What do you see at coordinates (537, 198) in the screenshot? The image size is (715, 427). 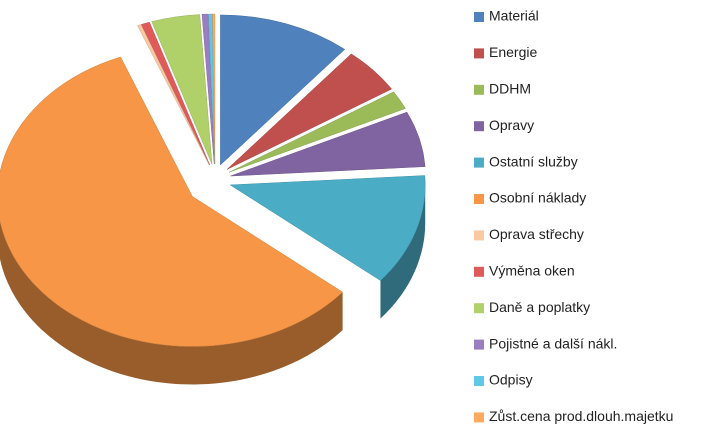 I see `legend-label: Osobní náklady` at bounding box center [537, 198].